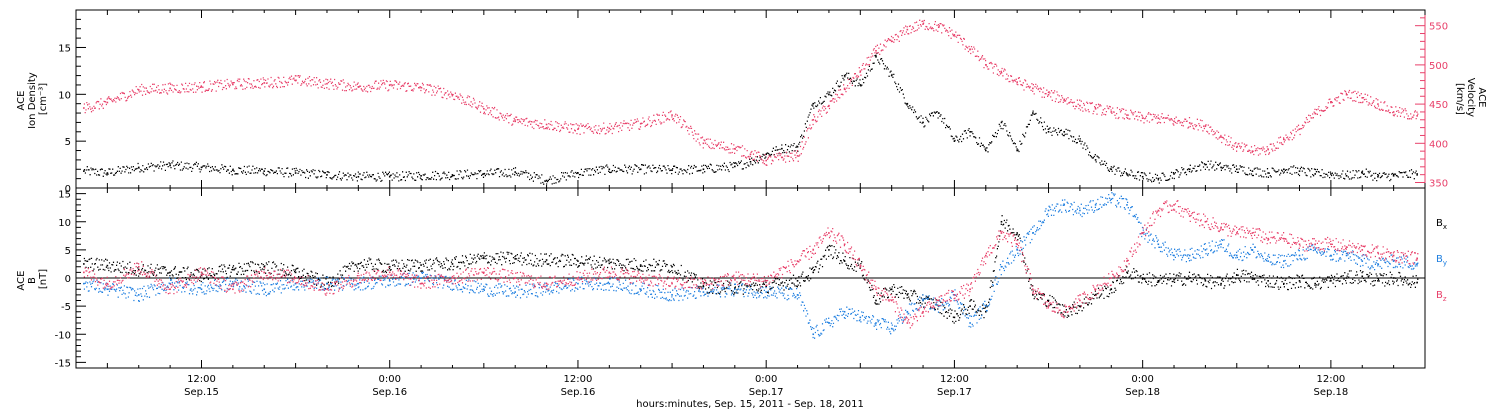  What do you see at coordinates (766, 392) in the screenshot?
I see `date-tick-label: Sep.17` at bounding box center [766, 392].